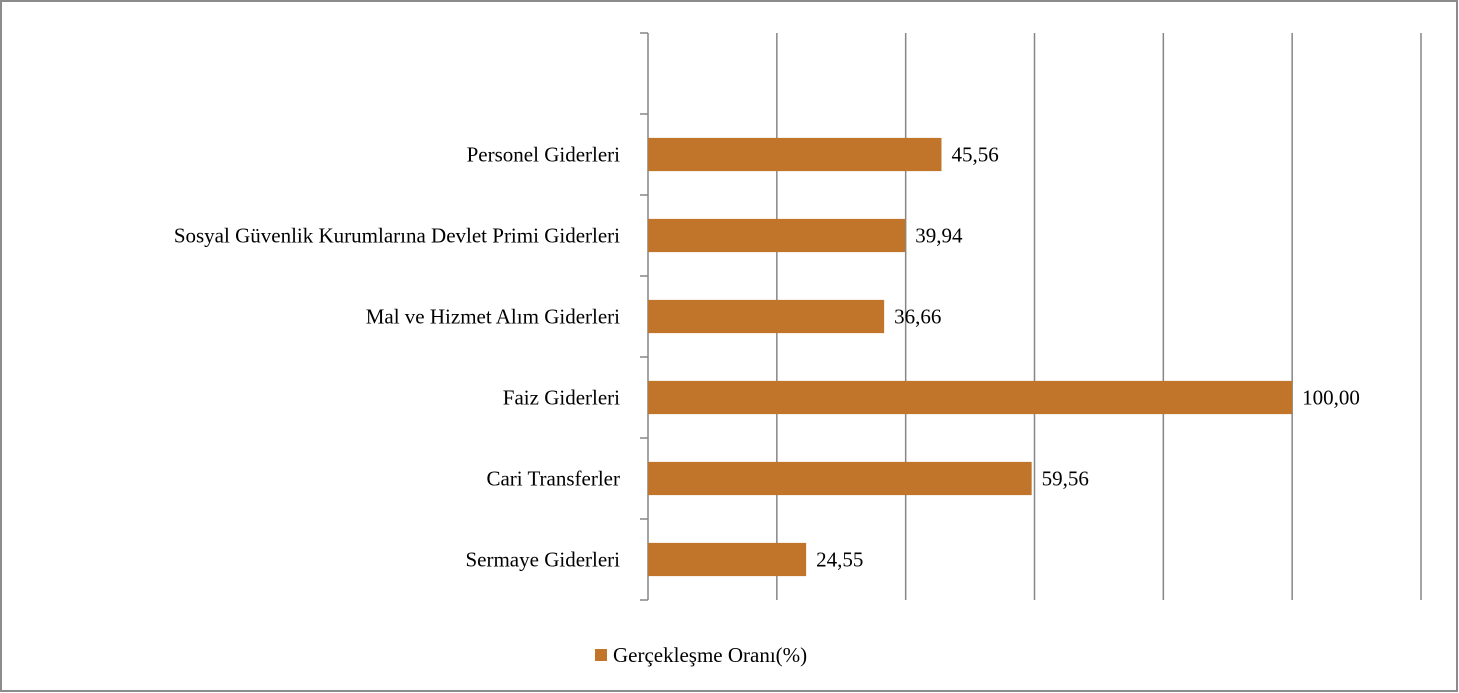 This screenshot has width=1459, height=693. What do you see at coordinates (553, 478) in the screenshot?
I see `y-tick-label: Cari Transferler` at bounding box center [553, 478].